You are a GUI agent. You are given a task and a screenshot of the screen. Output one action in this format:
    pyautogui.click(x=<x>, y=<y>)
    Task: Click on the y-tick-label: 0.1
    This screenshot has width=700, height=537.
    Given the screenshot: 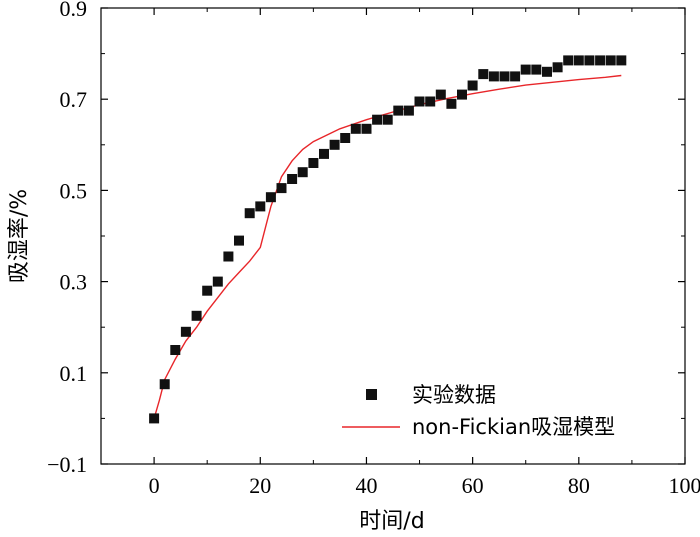 What is the action you would take?
    pyautogui.click(x=74, y=373)
    